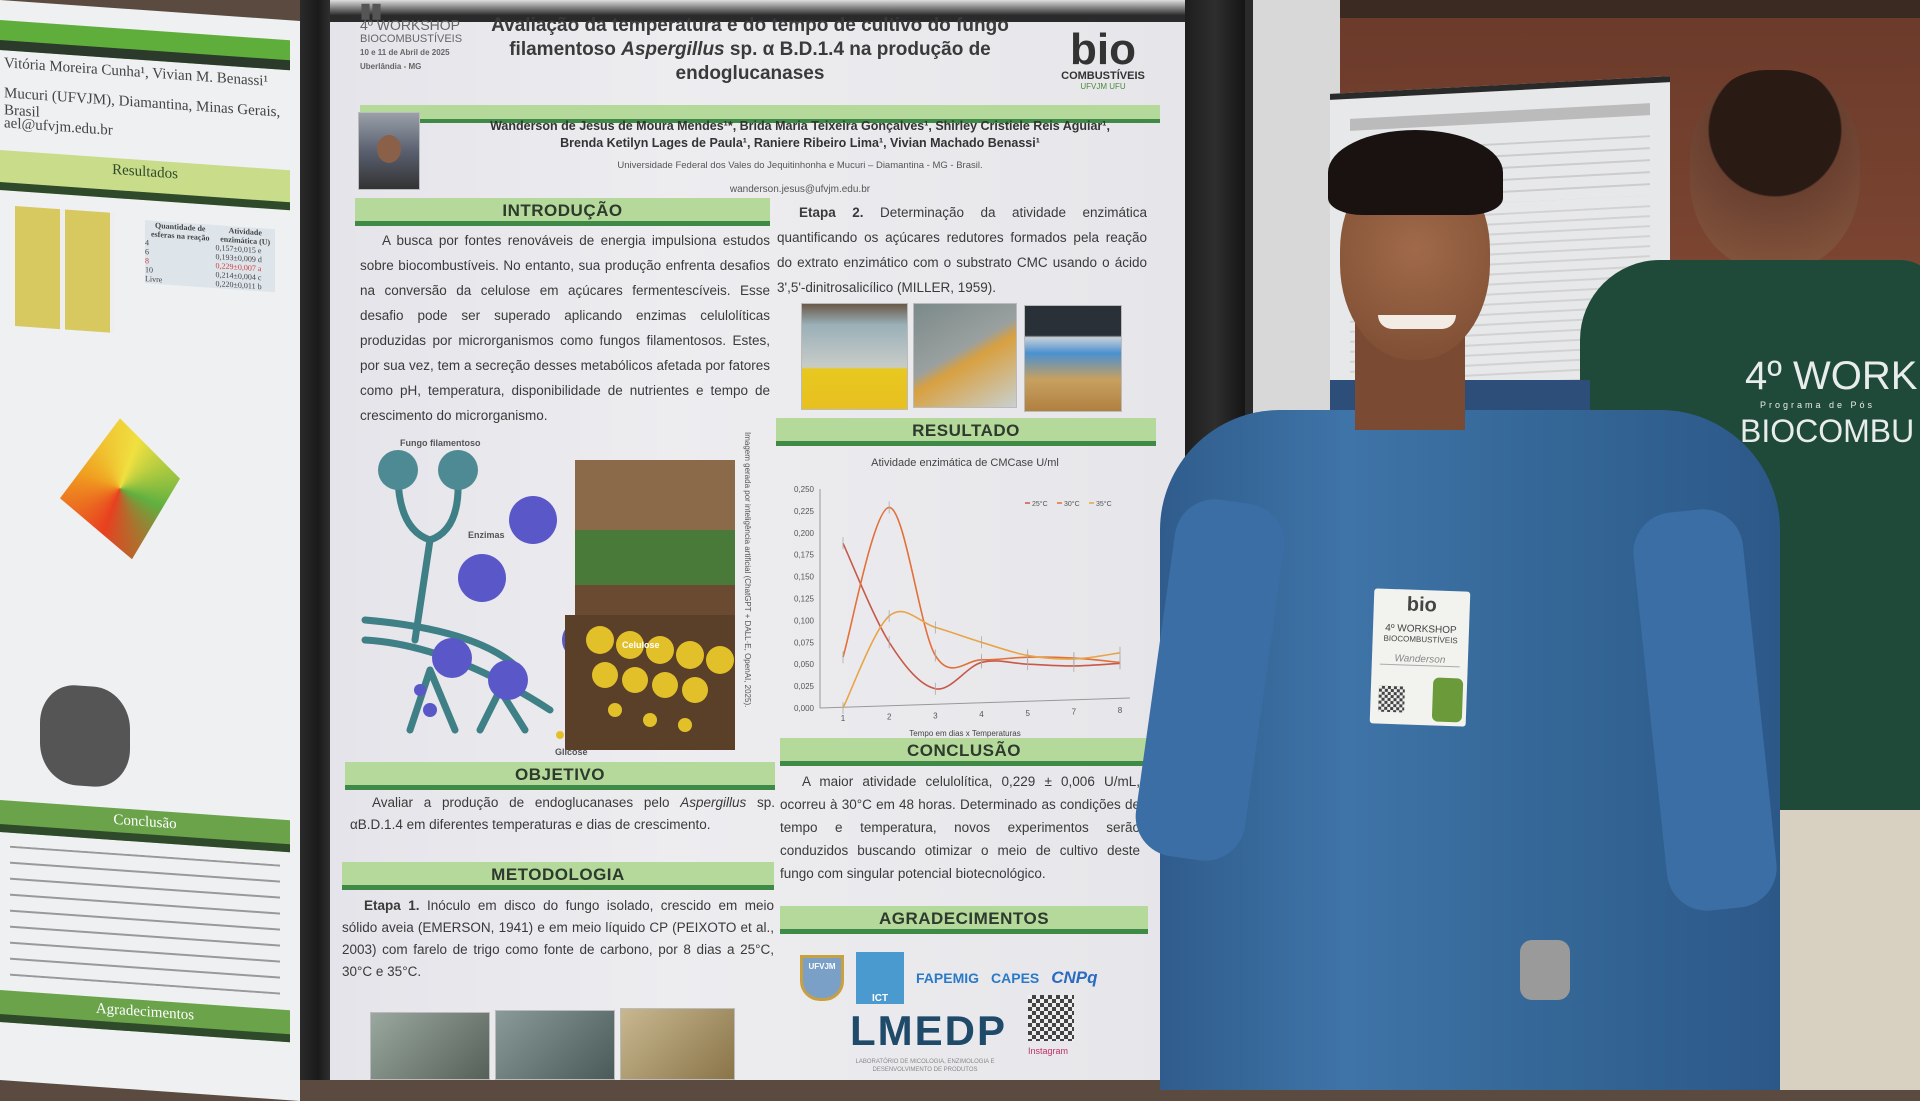 The height and width of the screenshot is (1101, 1920). What do you see at coordinates (389, 151) in the screenshot?
I see `author-photo` at bounding box center [389, 151].